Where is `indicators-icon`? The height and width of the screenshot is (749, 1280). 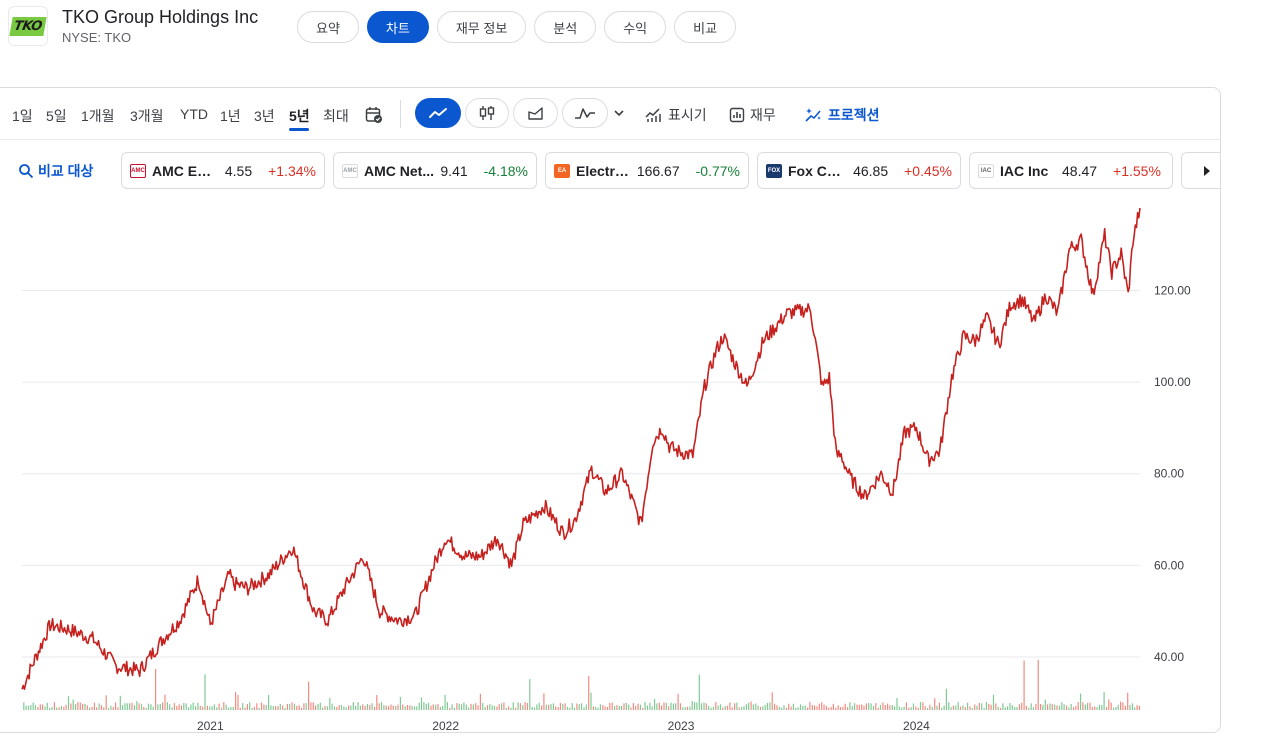
indicators-icon is located at coordinates (653, 115).